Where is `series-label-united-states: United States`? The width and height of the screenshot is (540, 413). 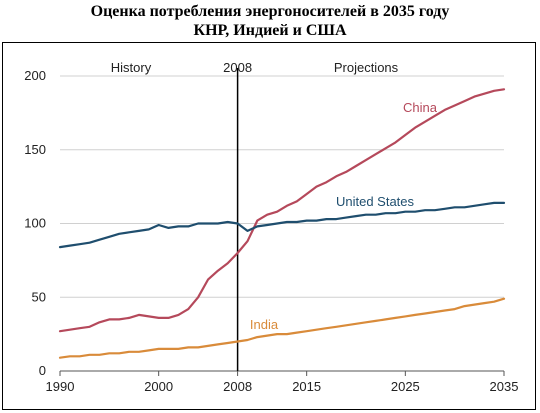 series-label-united-states: United States is located at coordinates (375, 201).